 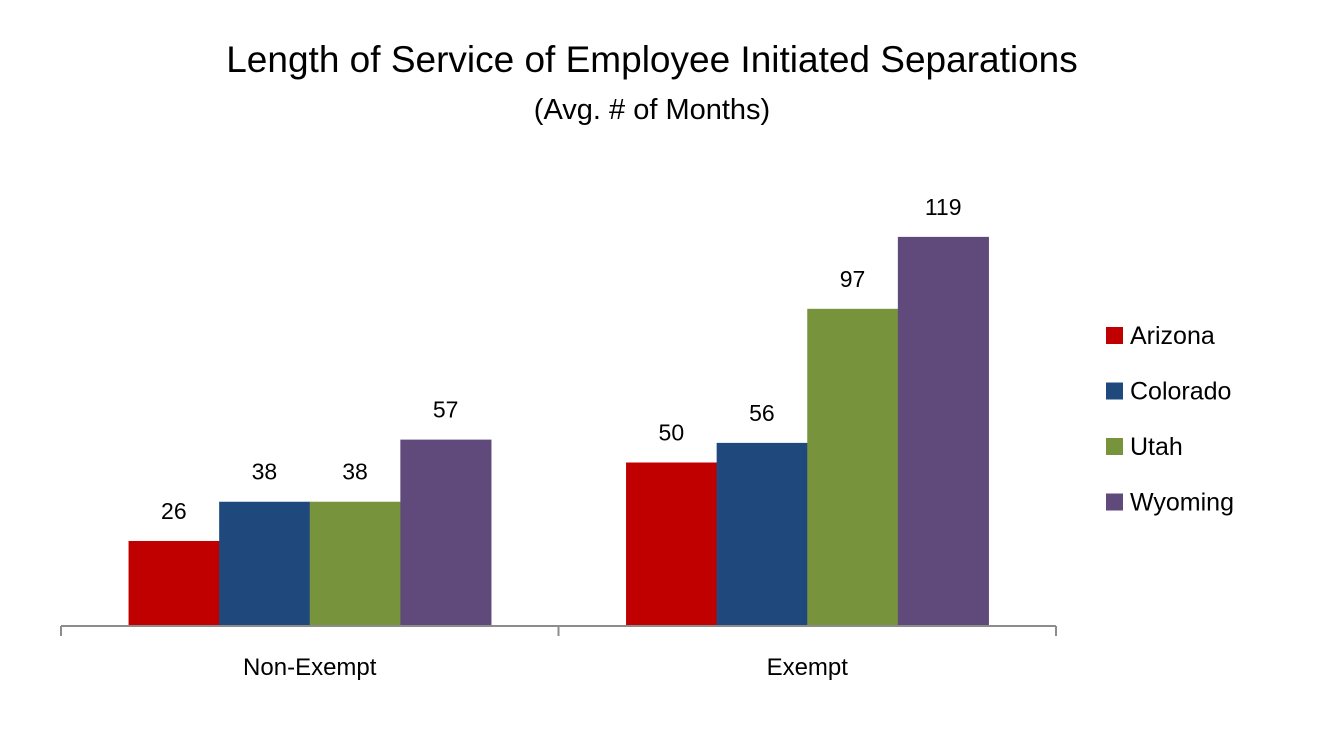 I want to click on legend-swatch-wyoming, so click(x=1114, y=502).